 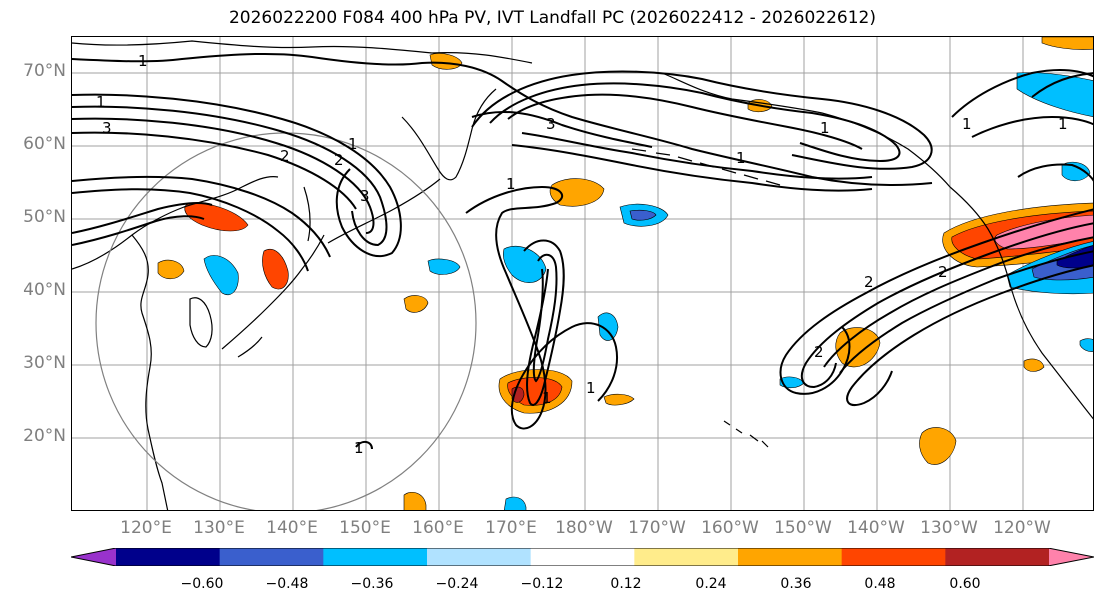 I want to click on coast-japan, so click(x=273, y=296).